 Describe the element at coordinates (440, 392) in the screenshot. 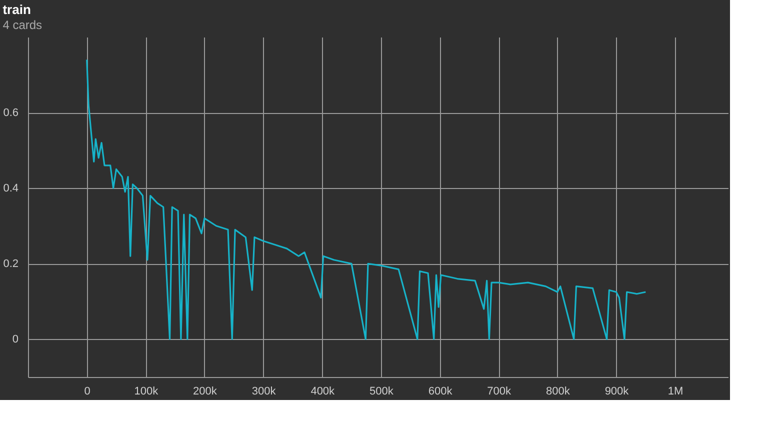

I see `x-tick-label: 600k` at that location.